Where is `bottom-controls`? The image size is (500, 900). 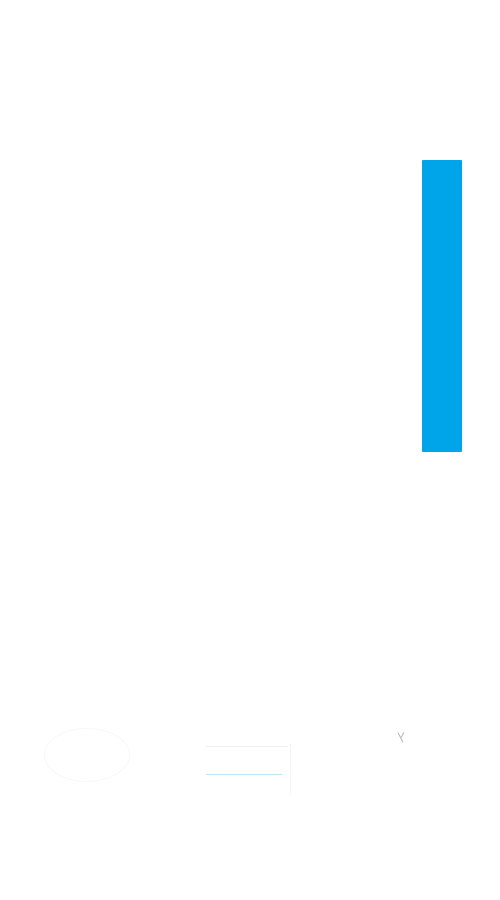 bottom-controls is located at coordinates (230, 758).